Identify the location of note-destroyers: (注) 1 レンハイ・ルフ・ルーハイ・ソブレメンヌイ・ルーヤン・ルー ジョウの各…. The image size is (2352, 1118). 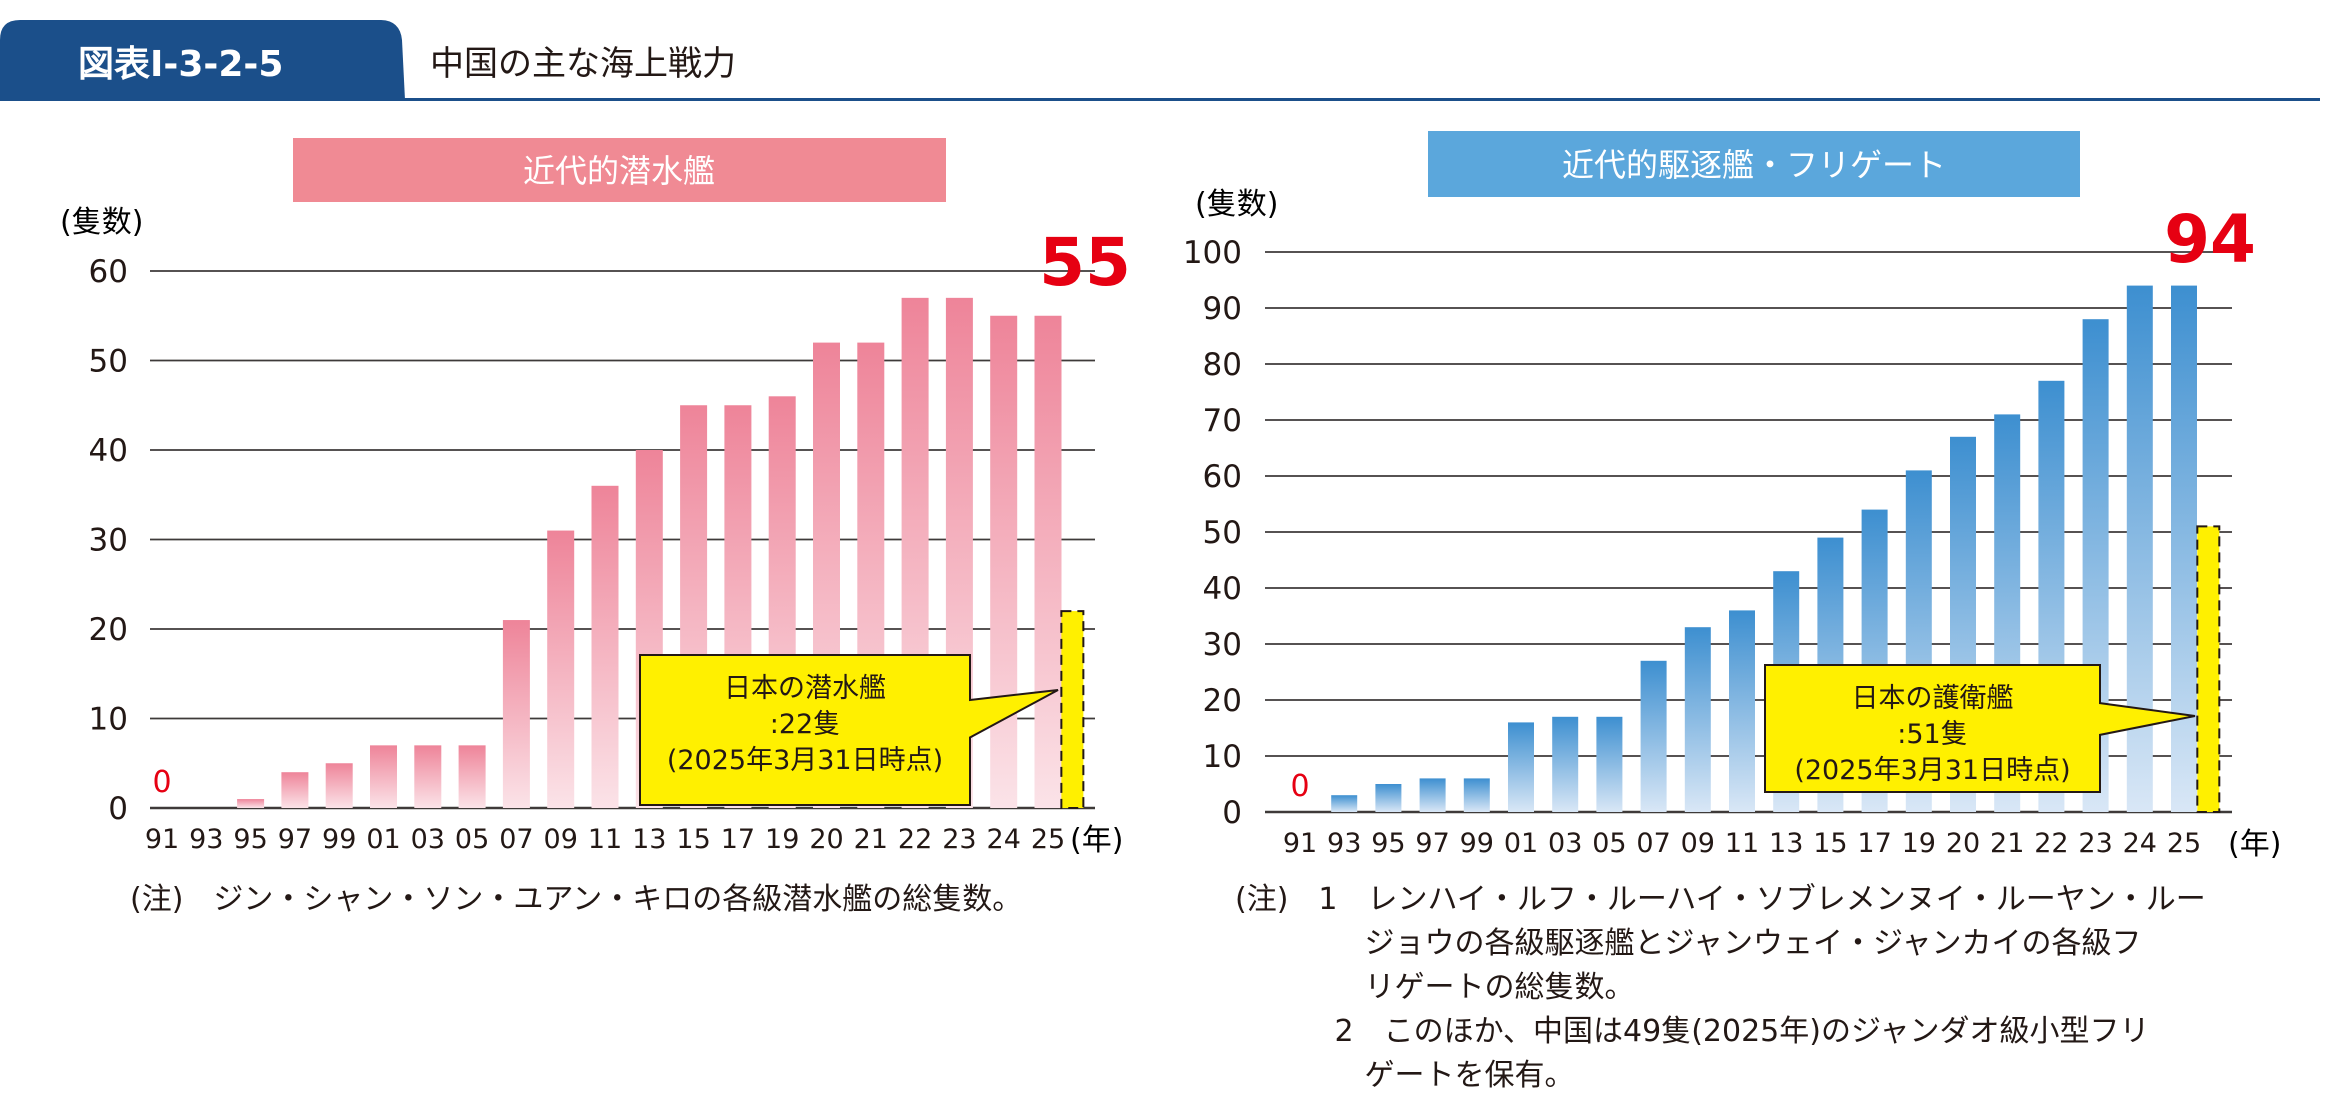
(1720, 988).